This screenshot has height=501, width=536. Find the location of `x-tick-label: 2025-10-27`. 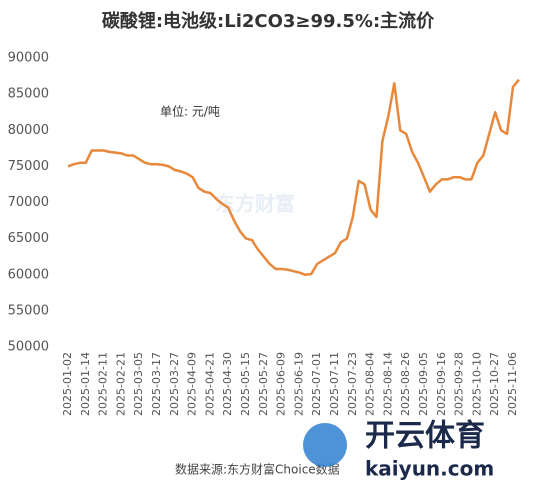

x-tick-label: 2025-10-27 is located at coordinates (494, 384).